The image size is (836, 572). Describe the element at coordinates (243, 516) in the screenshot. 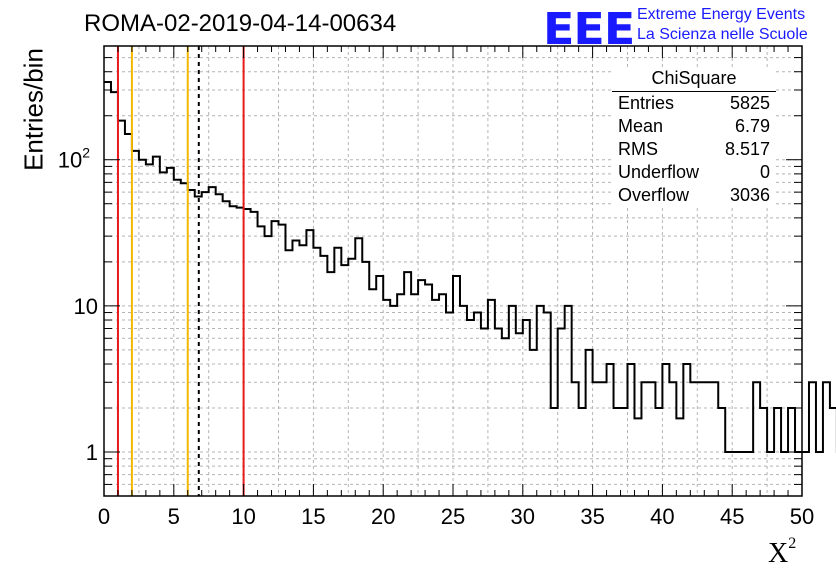

I see `x-tick-label: 10` at that location.